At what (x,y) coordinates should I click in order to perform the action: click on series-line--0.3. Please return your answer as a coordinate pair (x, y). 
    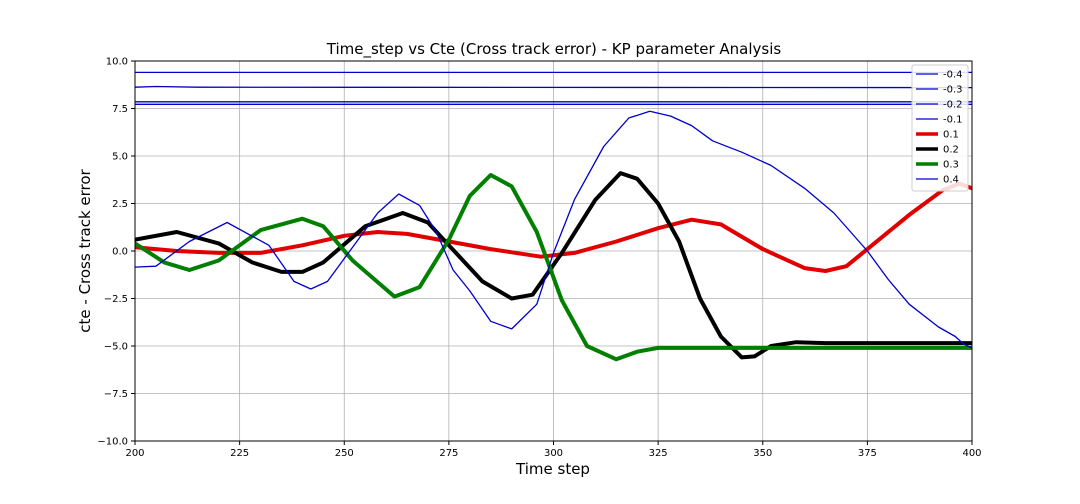
    Looking at the image, I should click on (553, 87).